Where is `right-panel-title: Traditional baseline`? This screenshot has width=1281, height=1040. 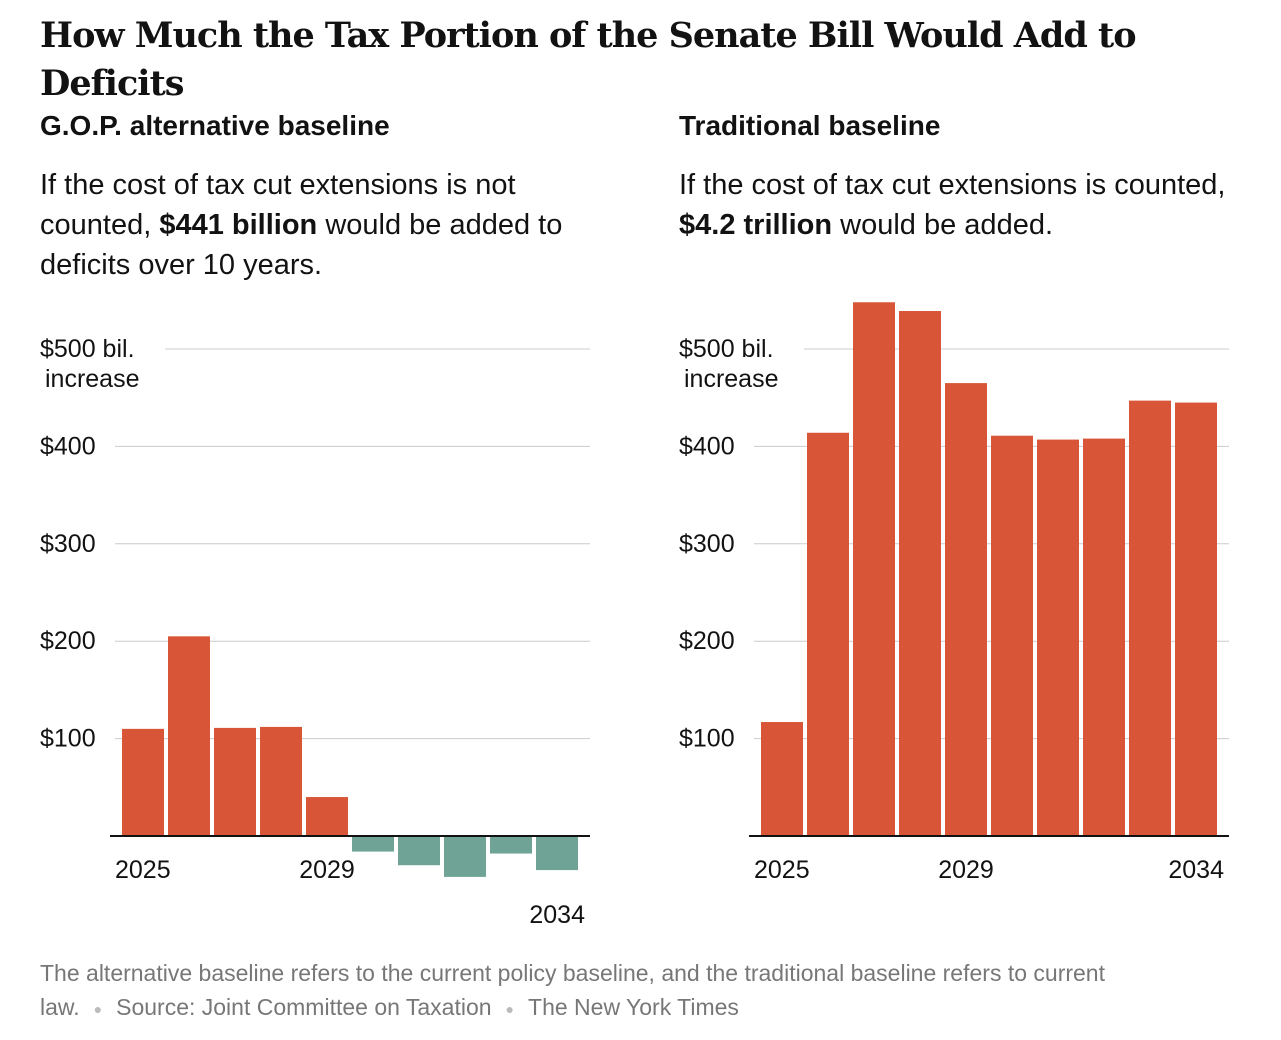
right-panel-title: Traditional baseline is located at coordinates (810, 125).